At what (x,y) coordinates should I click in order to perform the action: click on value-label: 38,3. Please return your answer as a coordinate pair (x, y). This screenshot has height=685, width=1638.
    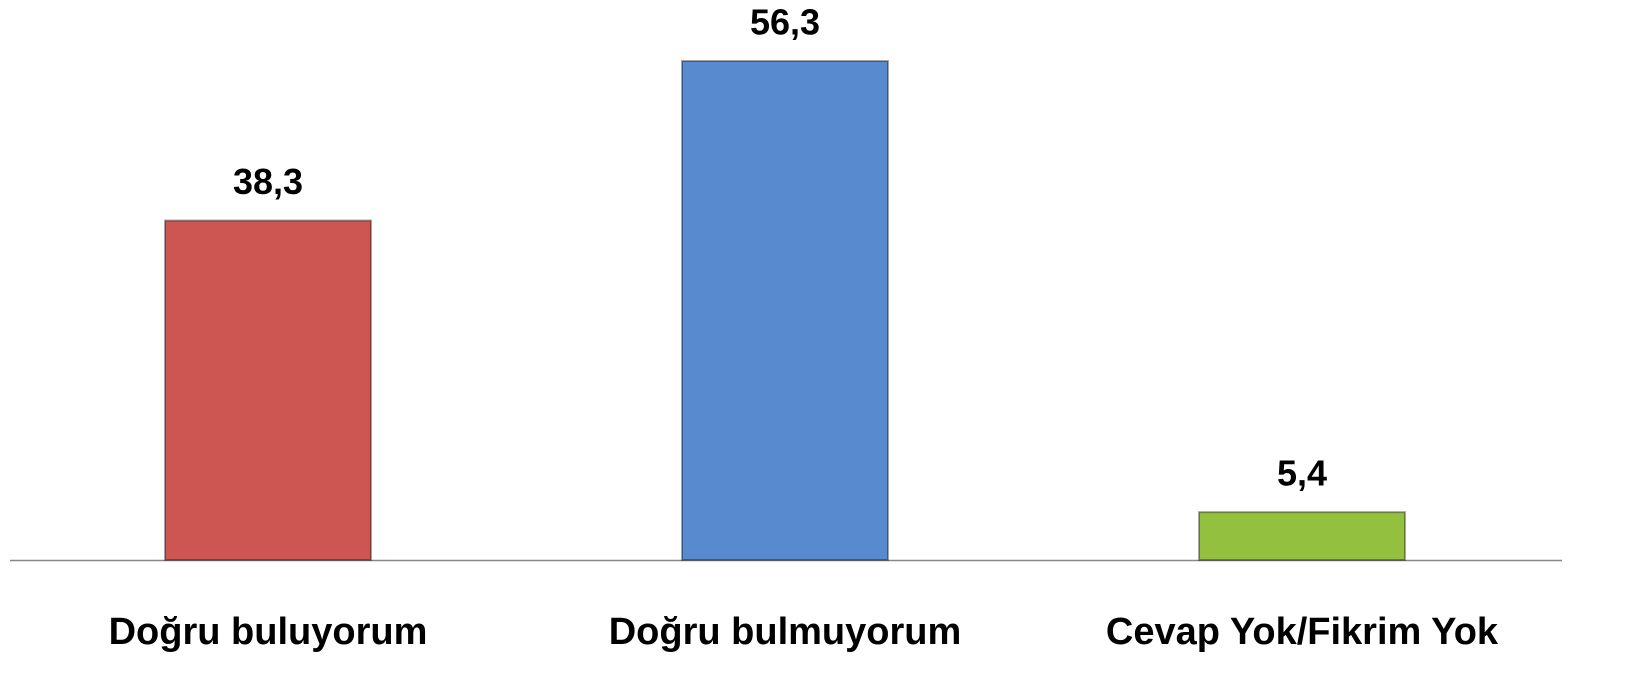
    Looking at the image, I should click on (268, 181).